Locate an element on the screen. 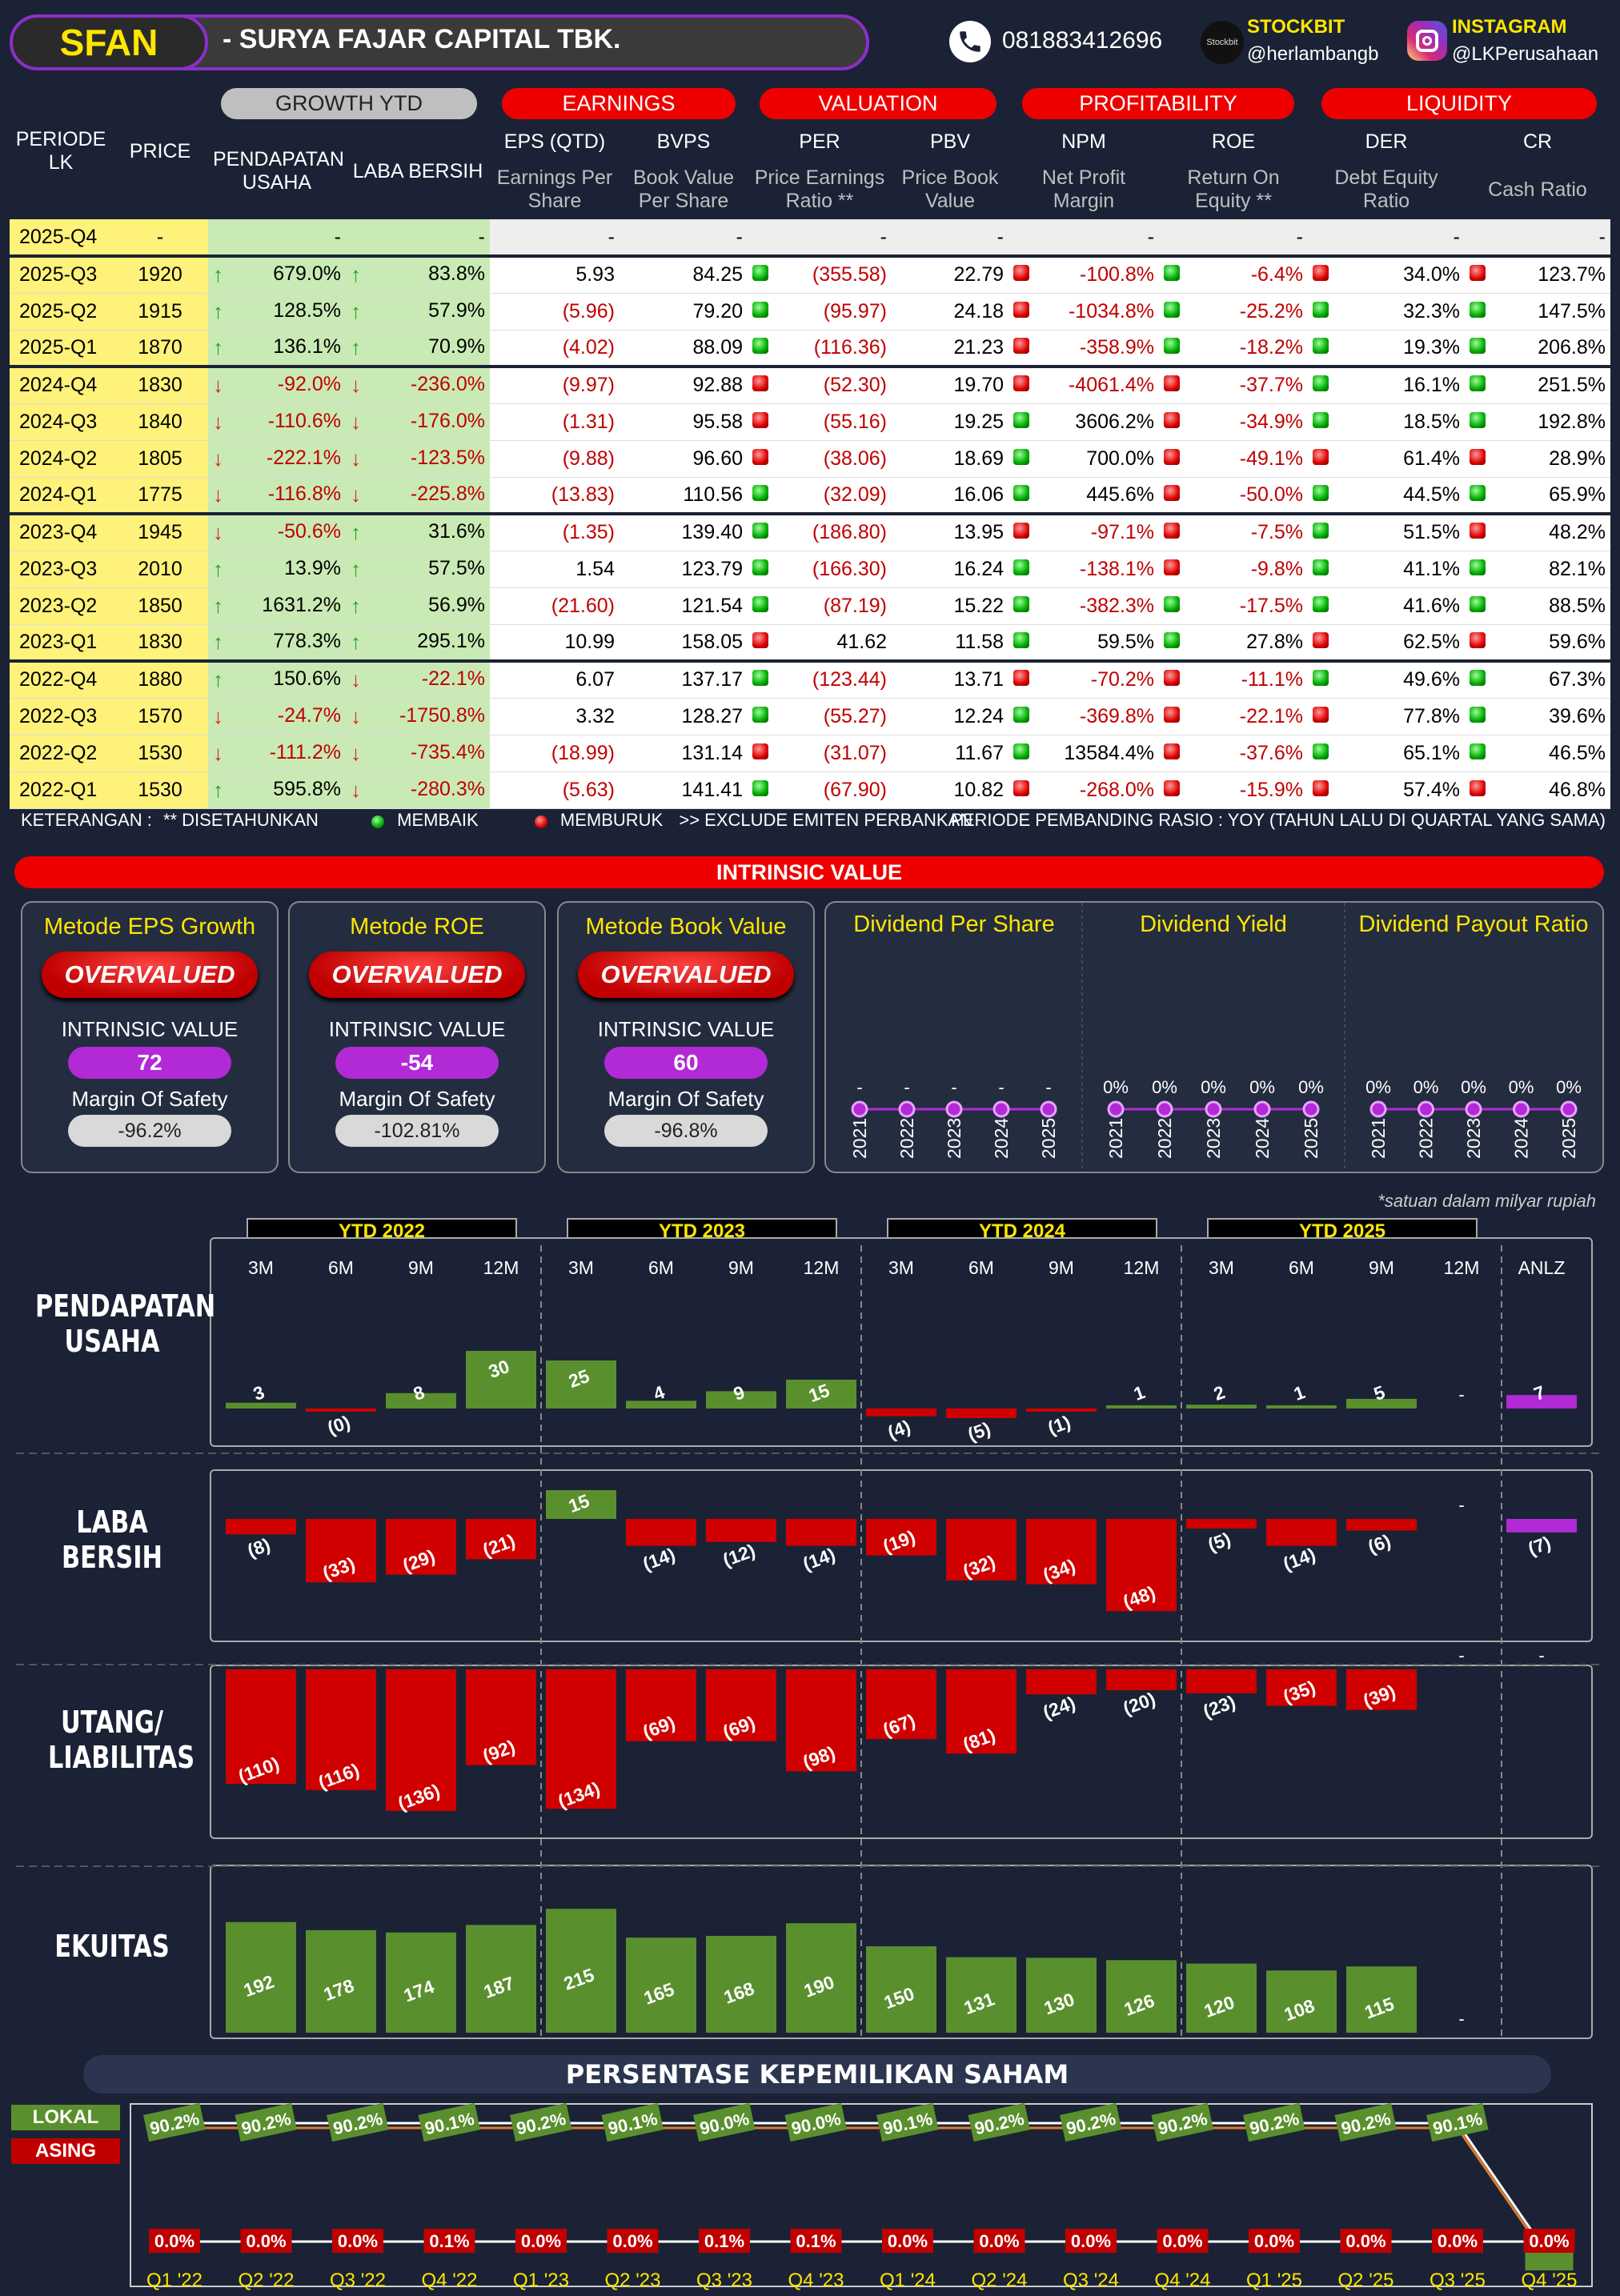 The image size is (1620, 2296). asing-label: 0.0% is located at coordinates (174, 2241).